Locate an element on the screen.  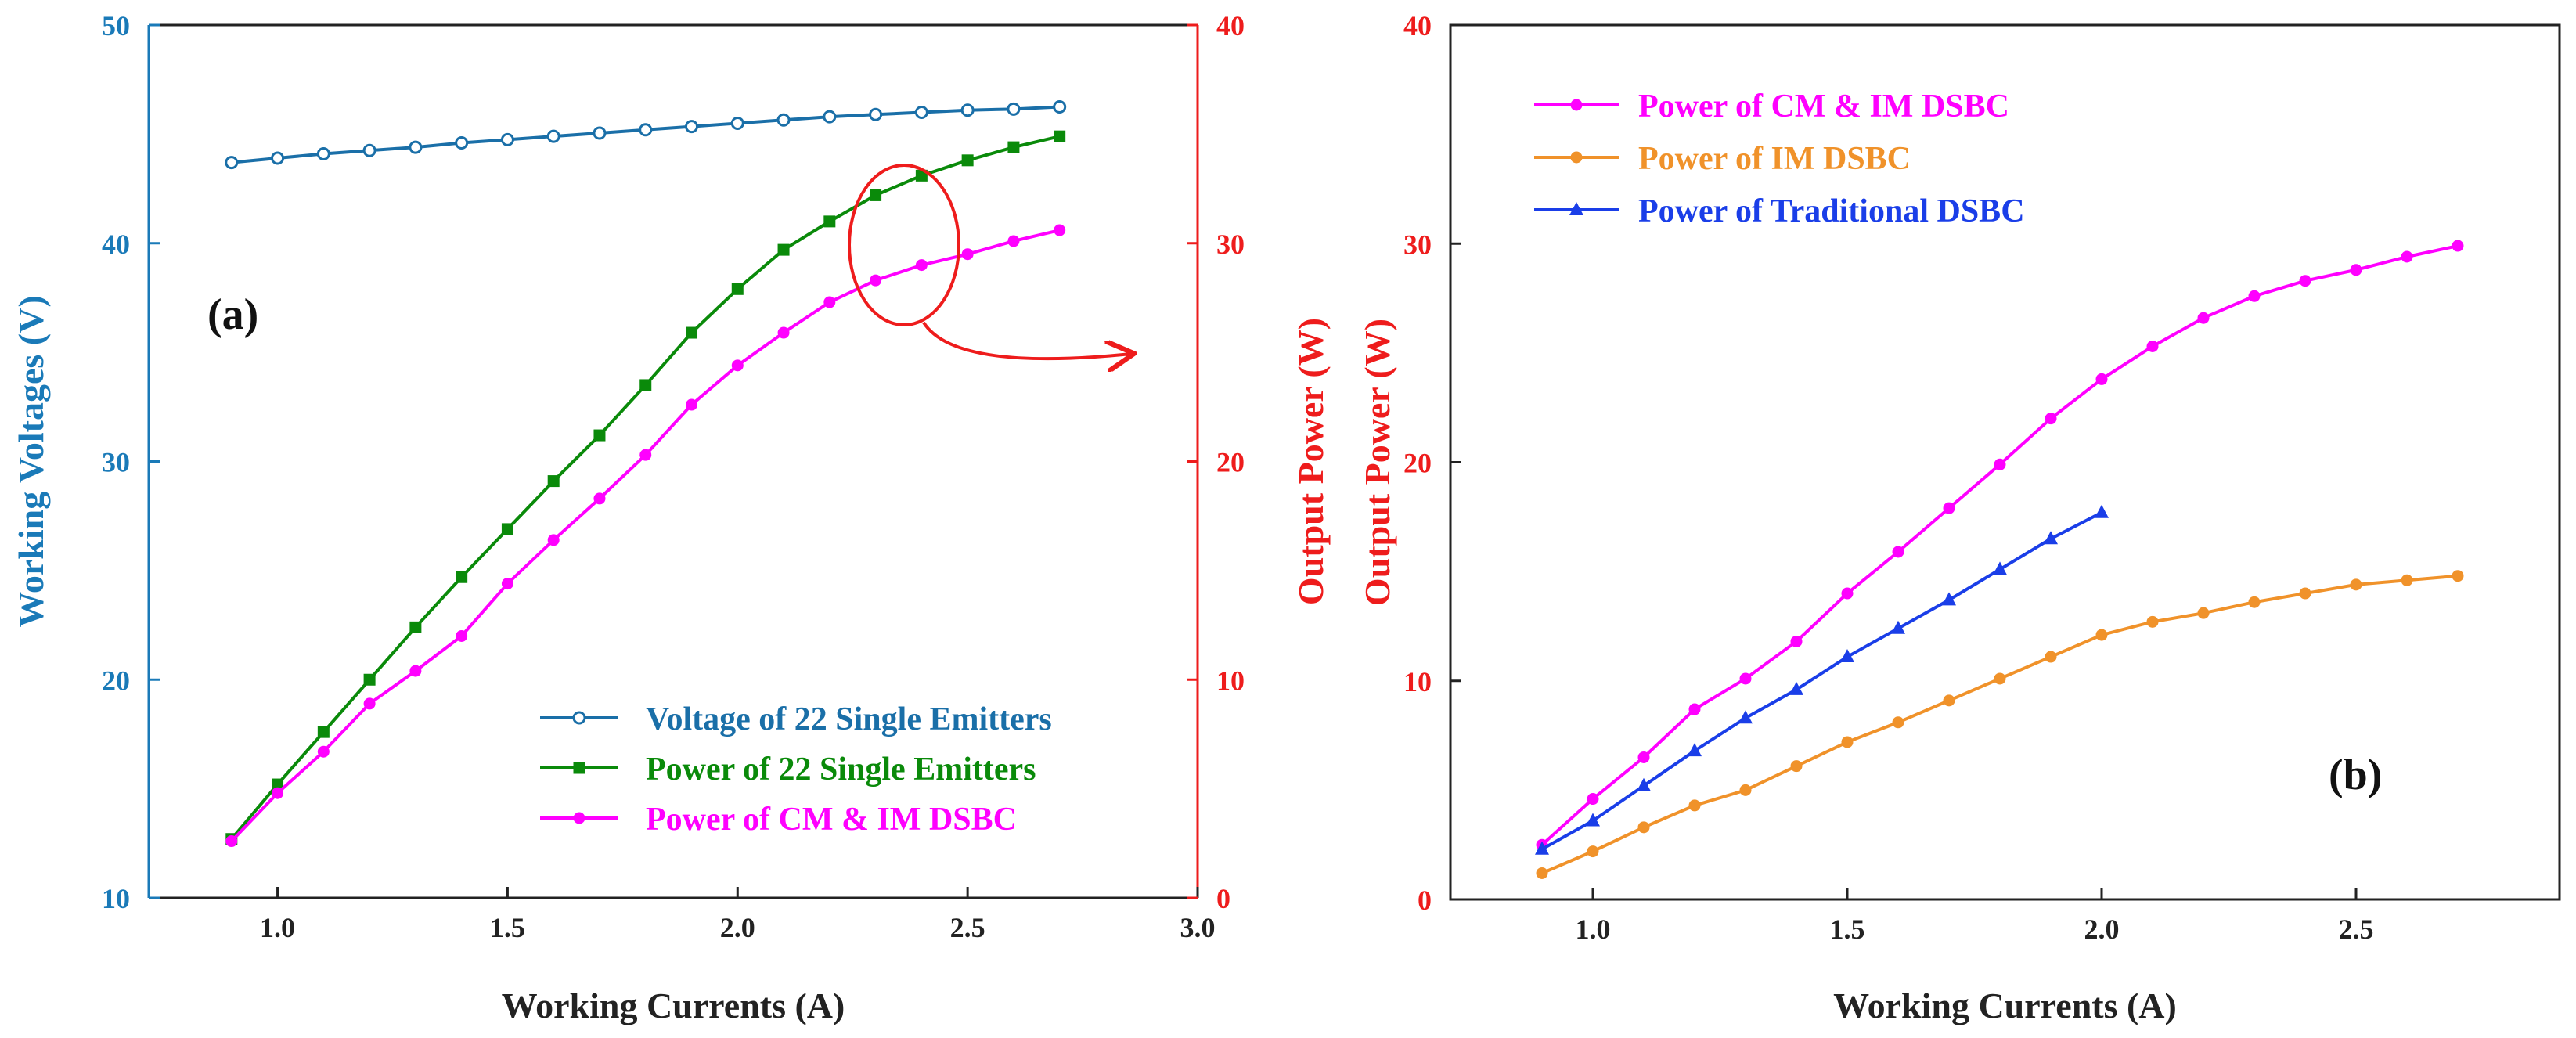
panel-b-x-tick-label: 1.5 is located at coordinates (1847, 929).